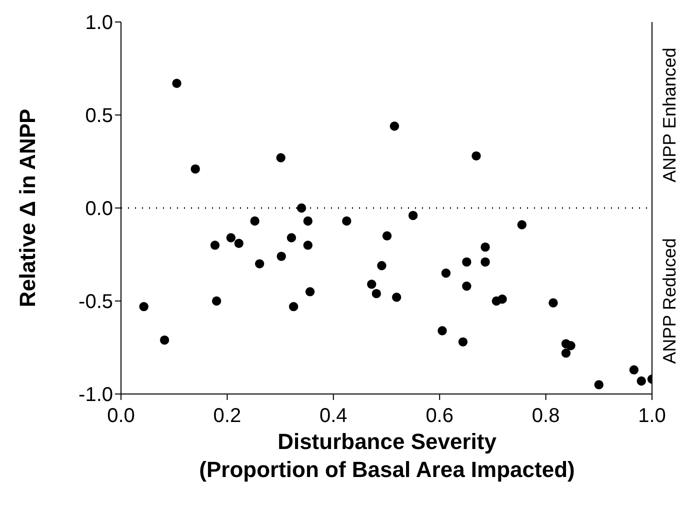  What do you see at coordinates (99, 116) in the screenshot?
I see `y-tick-label: 0.5` at bounding box center [99, 116].